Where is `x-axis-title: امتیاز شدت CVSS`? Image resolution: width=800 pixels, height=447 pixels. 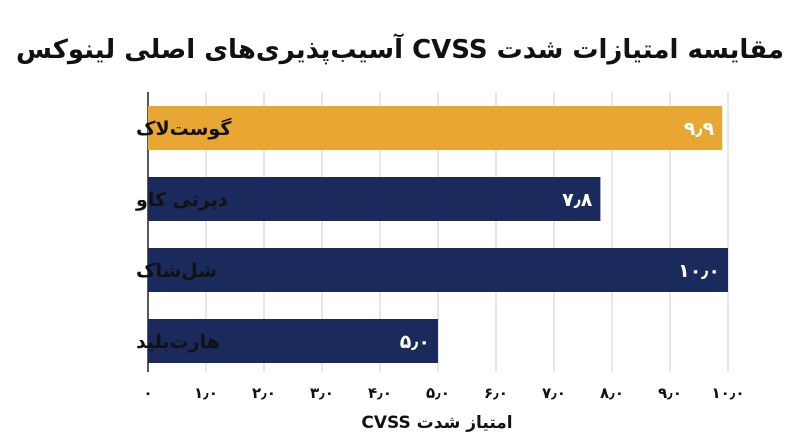
x-axis-title: امتیاز شدت CVSS is located at coordinates (436, 423).